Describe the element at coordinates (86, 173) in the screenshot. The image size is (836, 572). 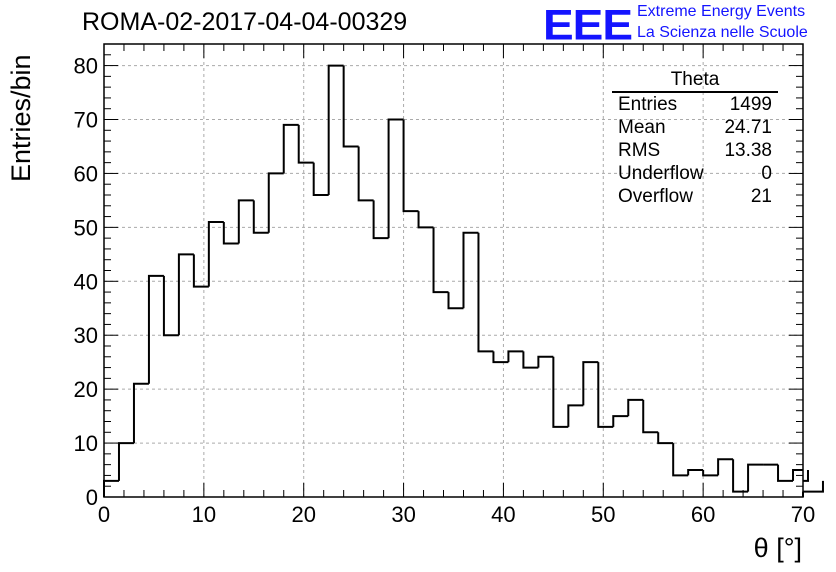
I see `y-tick-label: 60` at that location.